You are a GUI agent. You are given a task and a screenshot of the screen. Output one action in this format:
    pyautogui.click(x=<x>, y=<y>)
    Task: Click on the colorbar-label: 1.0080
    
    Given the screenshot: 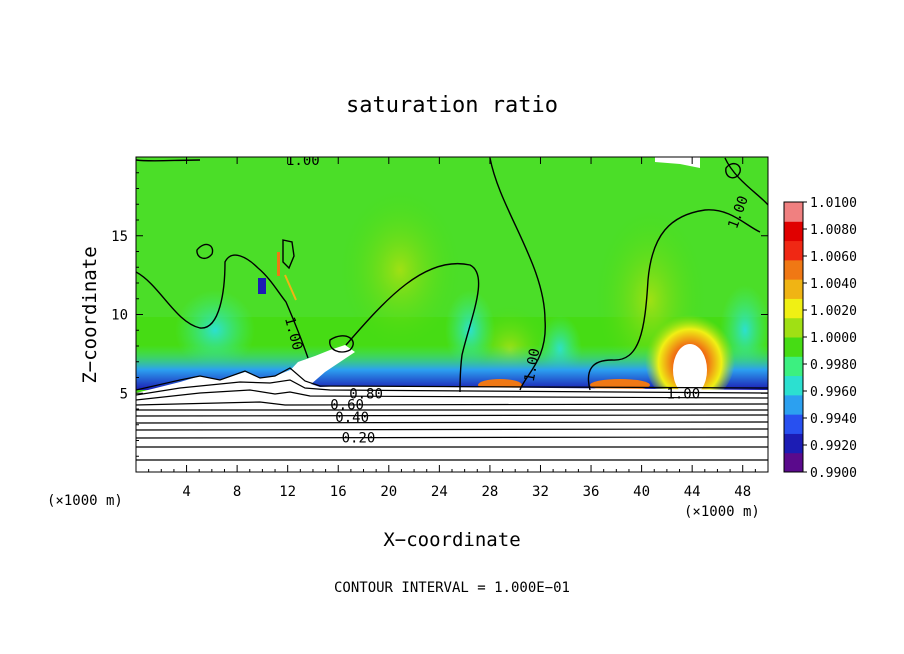 What is the action you would take?
    pyautogui.click(x=833, y=230)
    